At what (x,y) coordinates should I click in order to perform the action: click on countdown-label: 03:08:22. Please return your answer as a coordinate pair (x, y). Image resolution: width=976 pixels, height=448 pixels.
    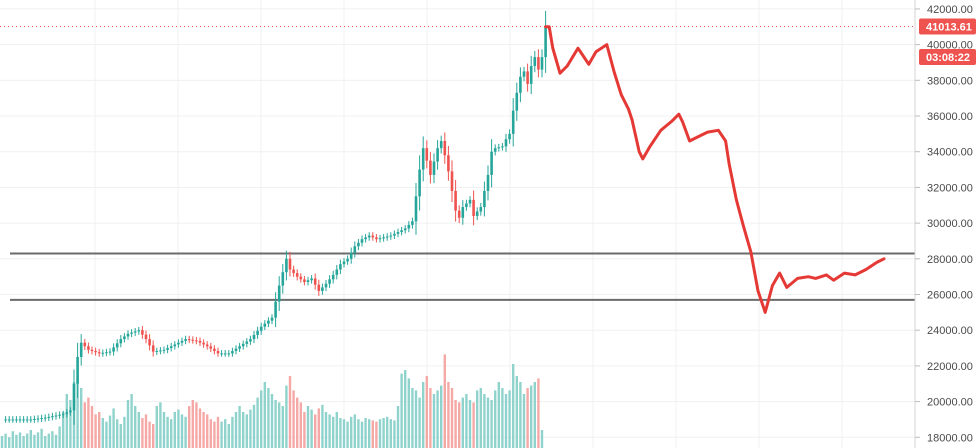
    Looking at the image, I should click on (948, 58).